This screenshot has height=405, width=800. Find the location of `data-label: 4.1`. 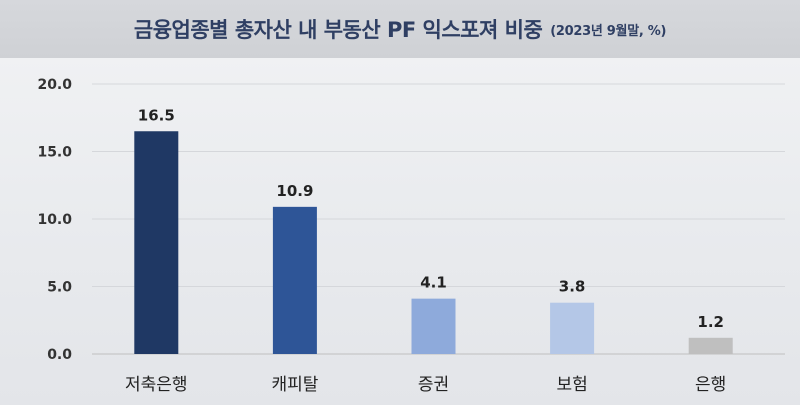

data-label: 4.1 is located at coordinates (433, 283).